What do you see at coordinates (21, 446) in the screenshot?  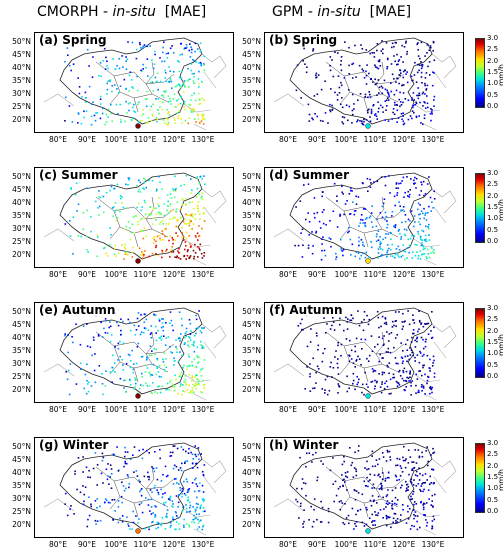 I see `lat-label: 50°N` at bounding box center [21, 446].